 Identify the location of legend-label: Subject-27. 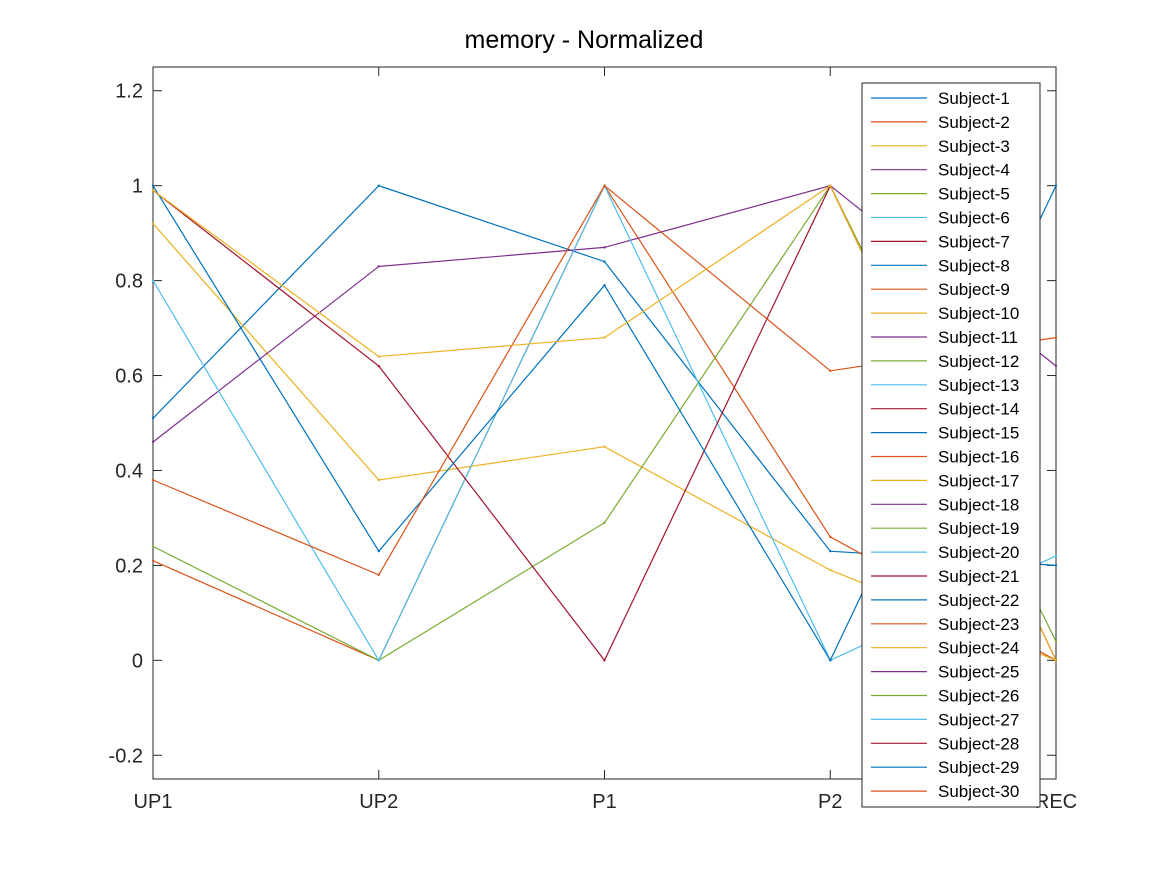
(978, 719).